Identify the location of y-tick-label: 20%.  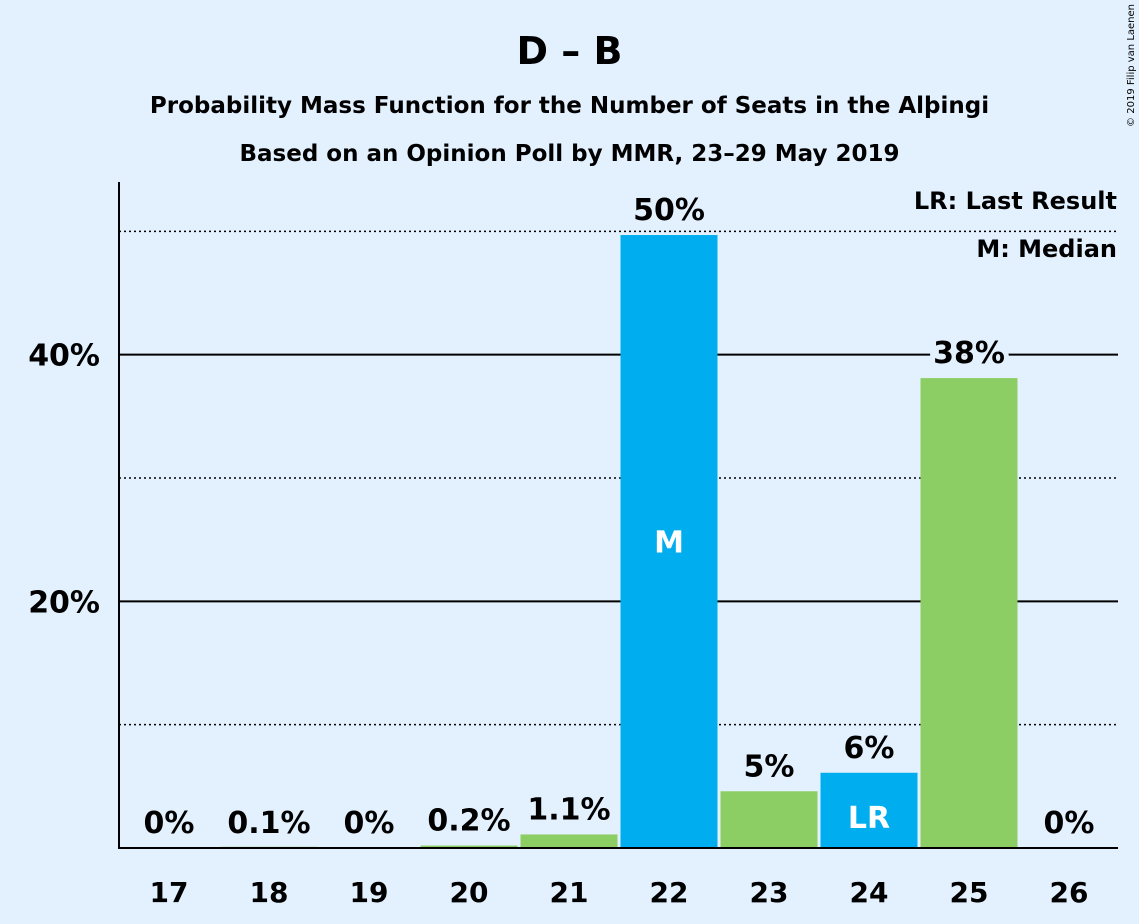
(64, 602).